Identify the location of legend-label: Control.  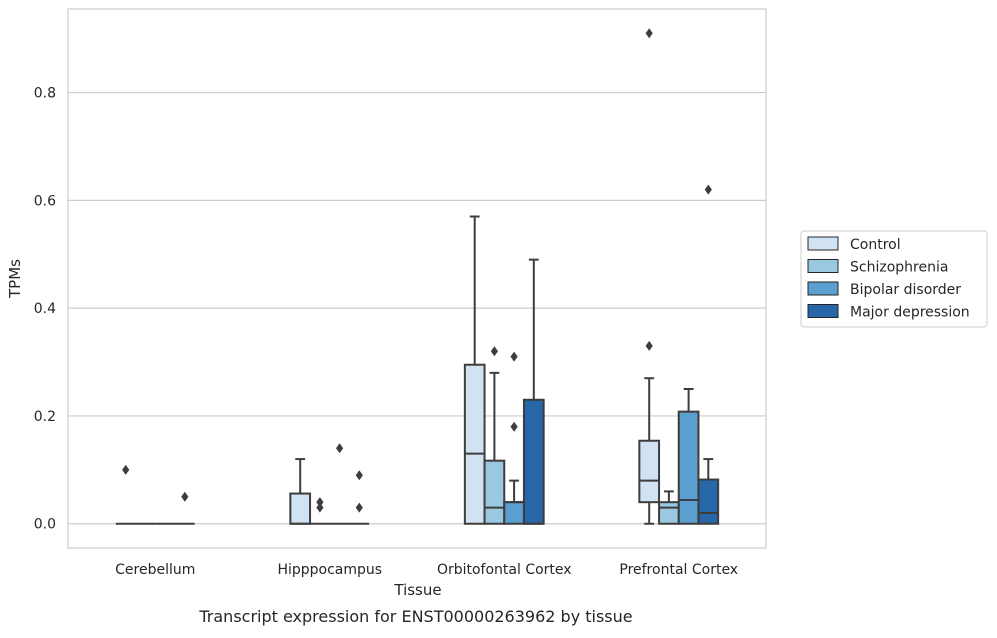
(875, 245).